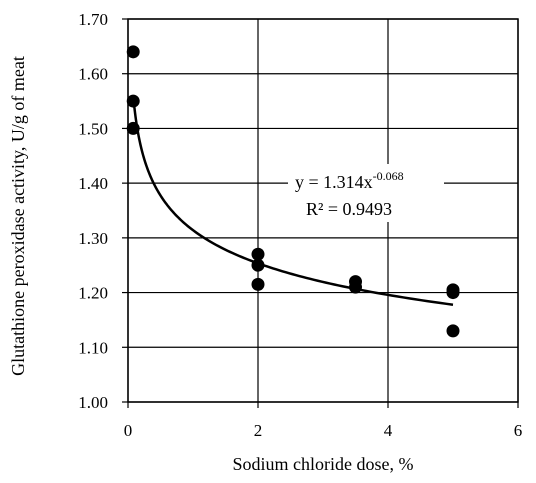 This screenshot has width=536, height=483. Describe the element at coordinates (388, 430) in the screenshot. I see `x-tick-label: 4` at that location.